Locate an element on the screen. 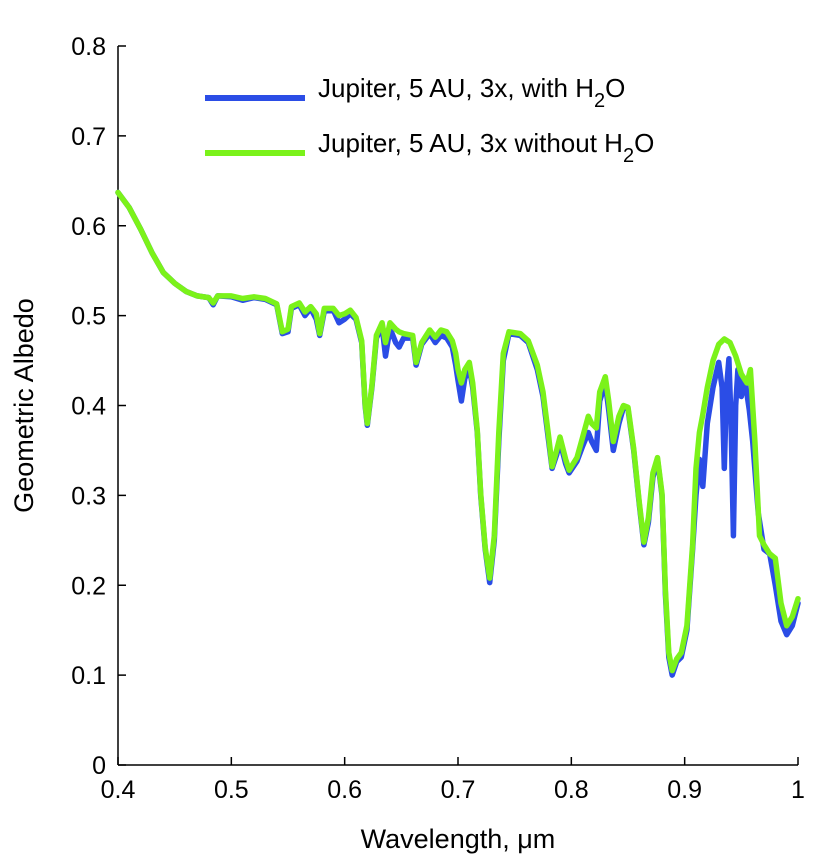  y-tick-label: 0.6 is located at coordinates (88, 227).